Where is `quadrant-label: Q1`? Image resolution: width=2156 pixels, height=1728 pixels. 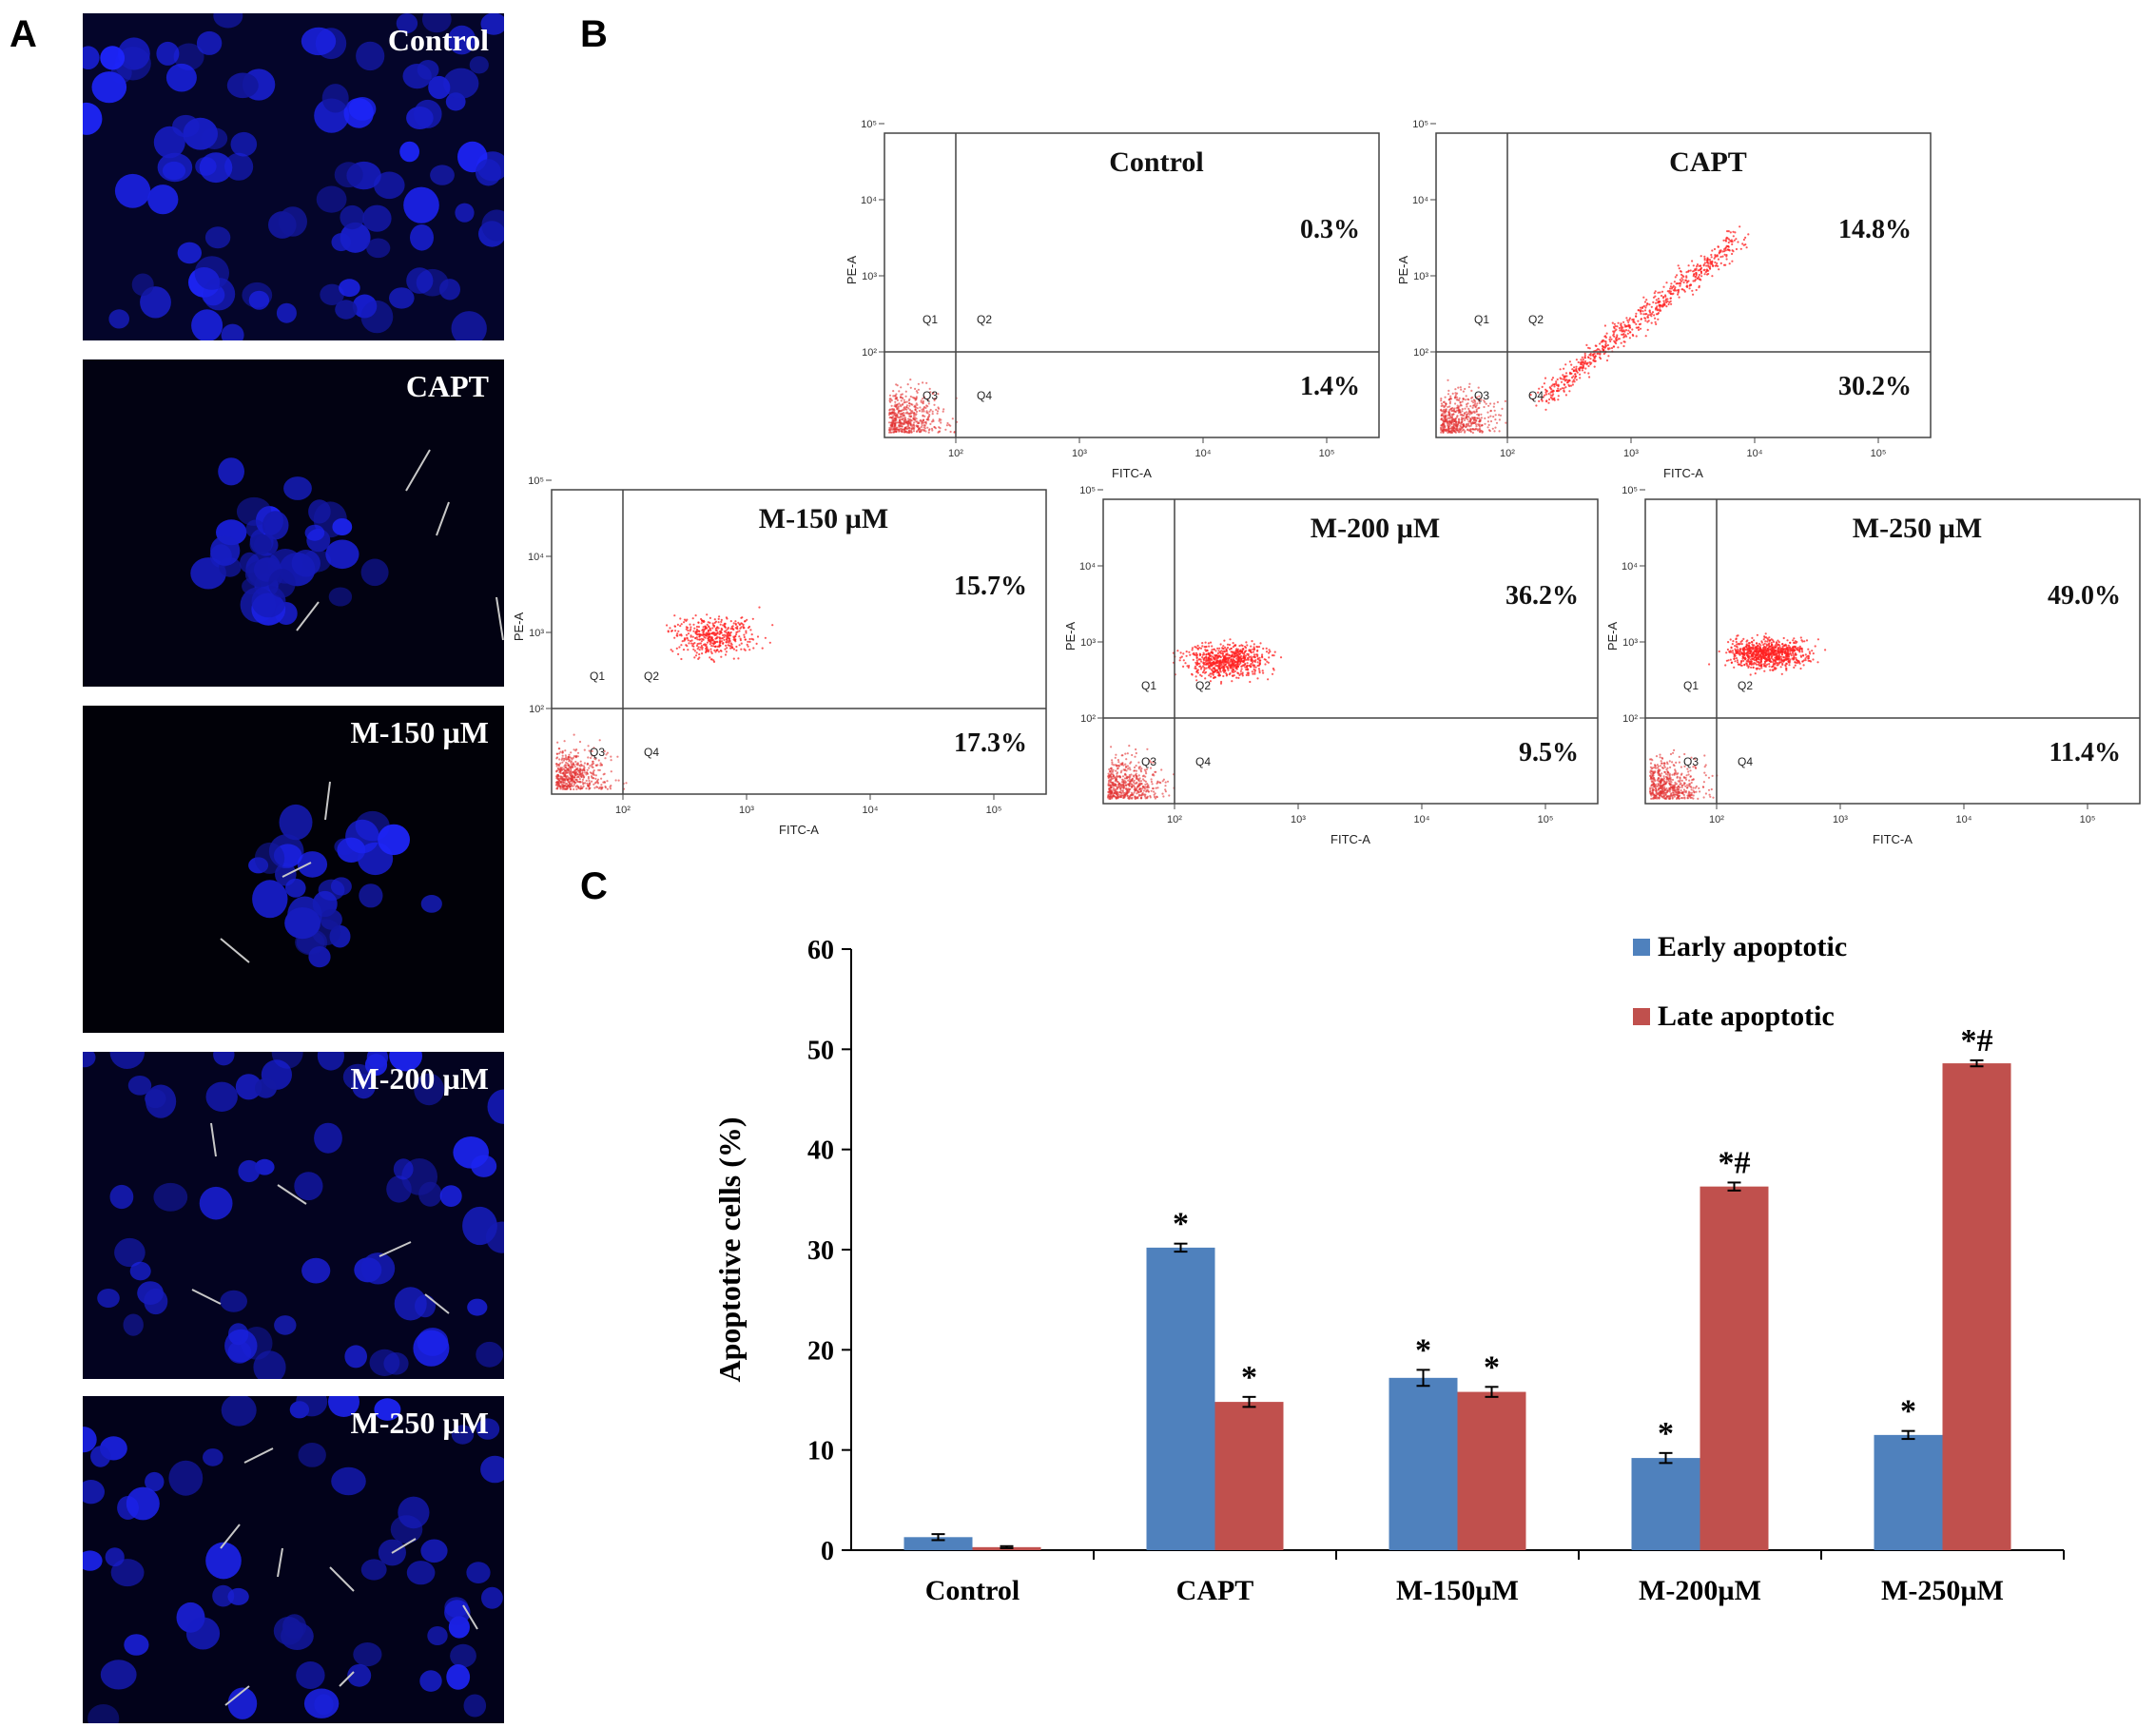
quadrant-label: Q1 is located at coordinates (1481, 319).